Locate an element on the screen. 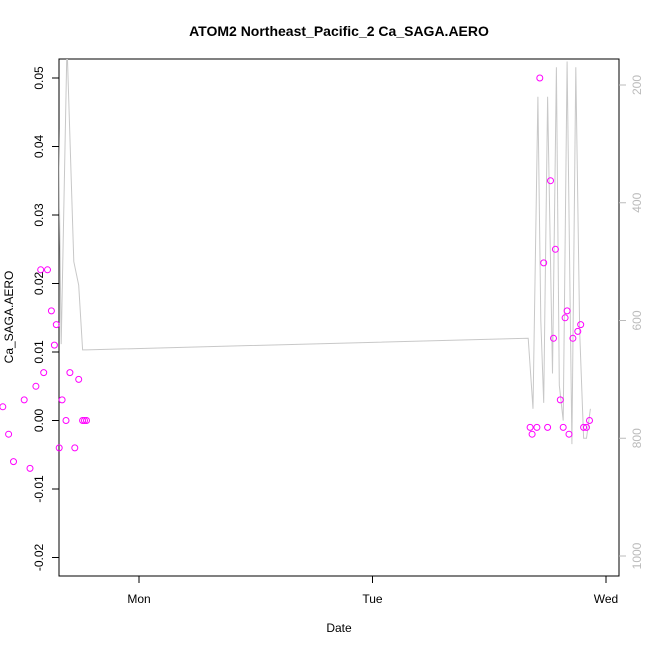  y2-tick-label: 200 is located at coordinates (637, 85).